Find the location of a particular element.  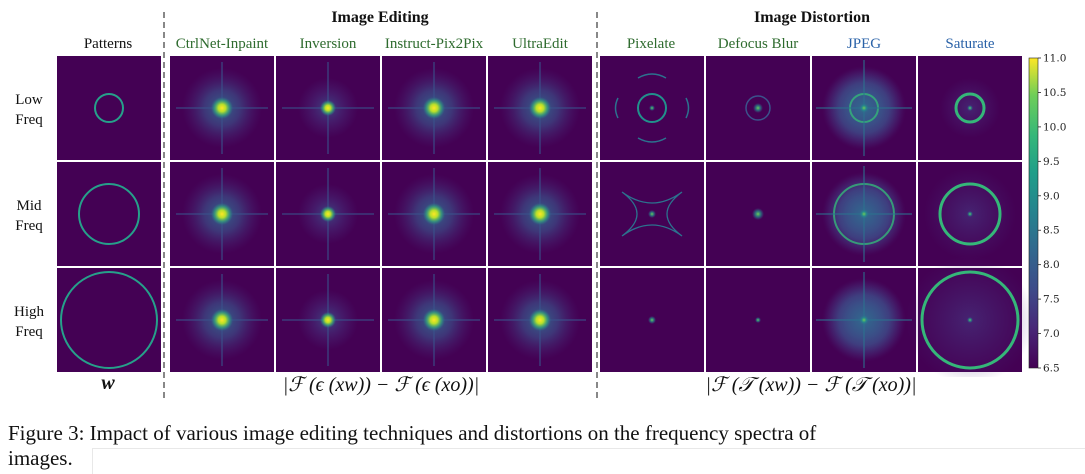

formula-patterns: w is located at coordinates (108, 383).